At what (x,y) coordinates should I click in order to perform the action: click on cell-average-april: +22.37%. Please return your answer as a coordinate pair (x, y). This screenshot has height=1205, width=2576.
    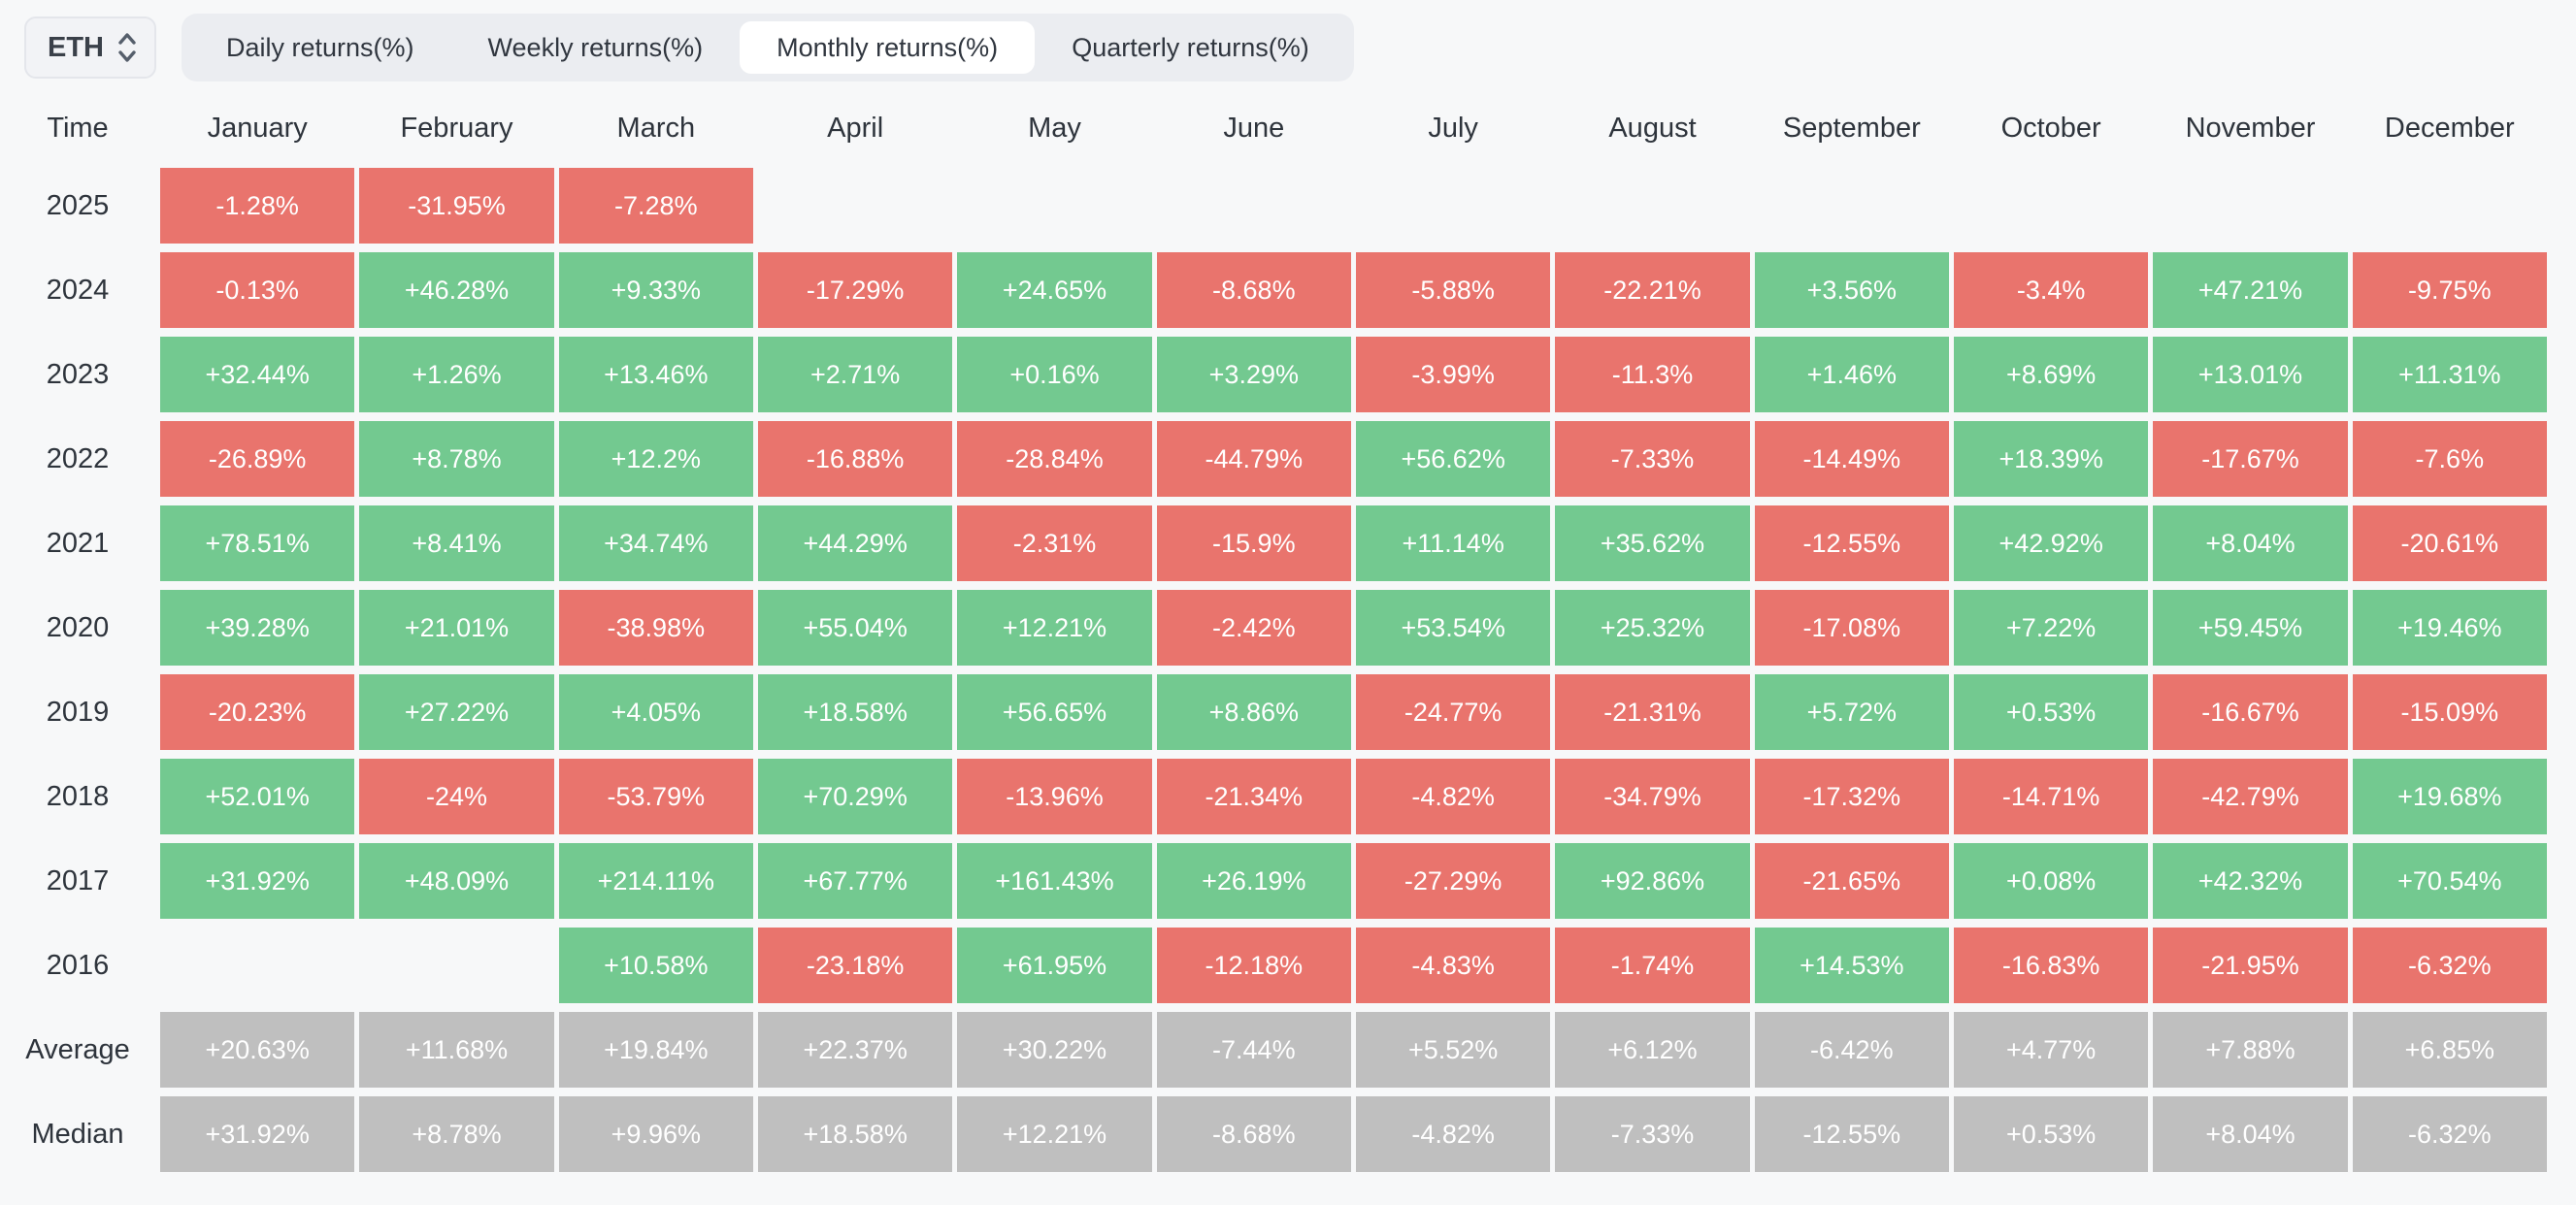
    Looking at the image, I should click on (855, 1050).